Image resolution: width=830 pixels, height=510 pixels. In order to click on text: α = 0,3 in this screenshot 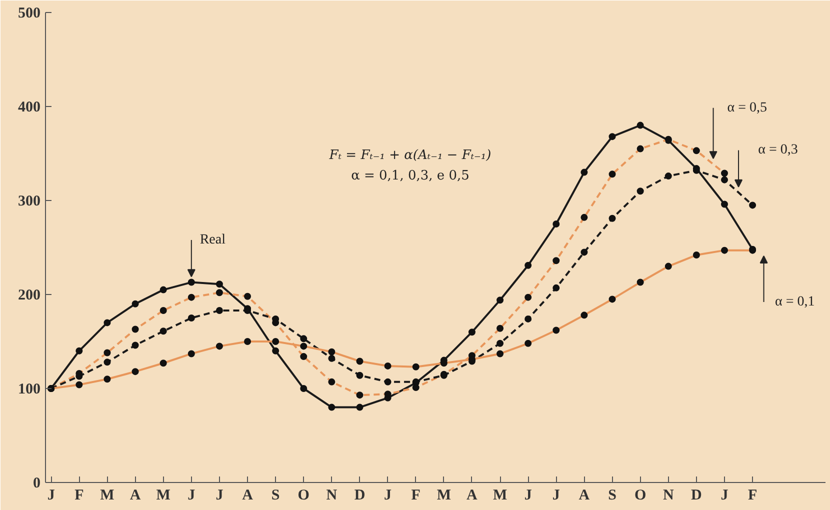, I will do `click(778, 150)`.